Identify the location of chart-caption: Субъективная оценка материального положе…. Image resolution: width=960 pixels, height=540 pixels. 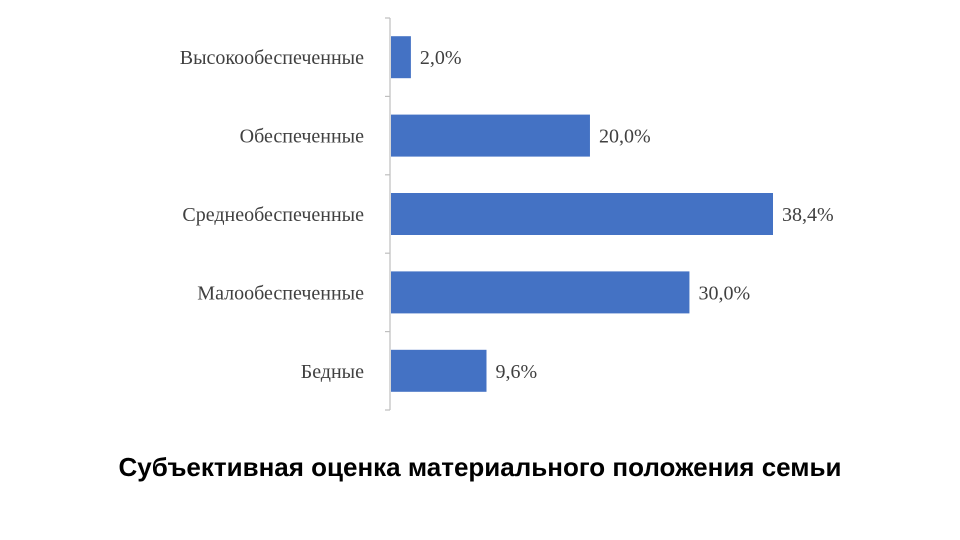
(480, 467).